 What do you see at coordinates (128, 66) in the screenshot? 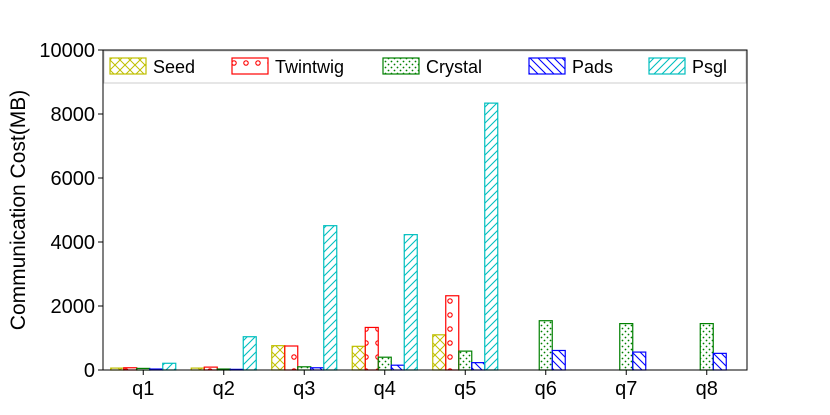
I see `legend-swatch-seed` at bounding box center [128, 66].